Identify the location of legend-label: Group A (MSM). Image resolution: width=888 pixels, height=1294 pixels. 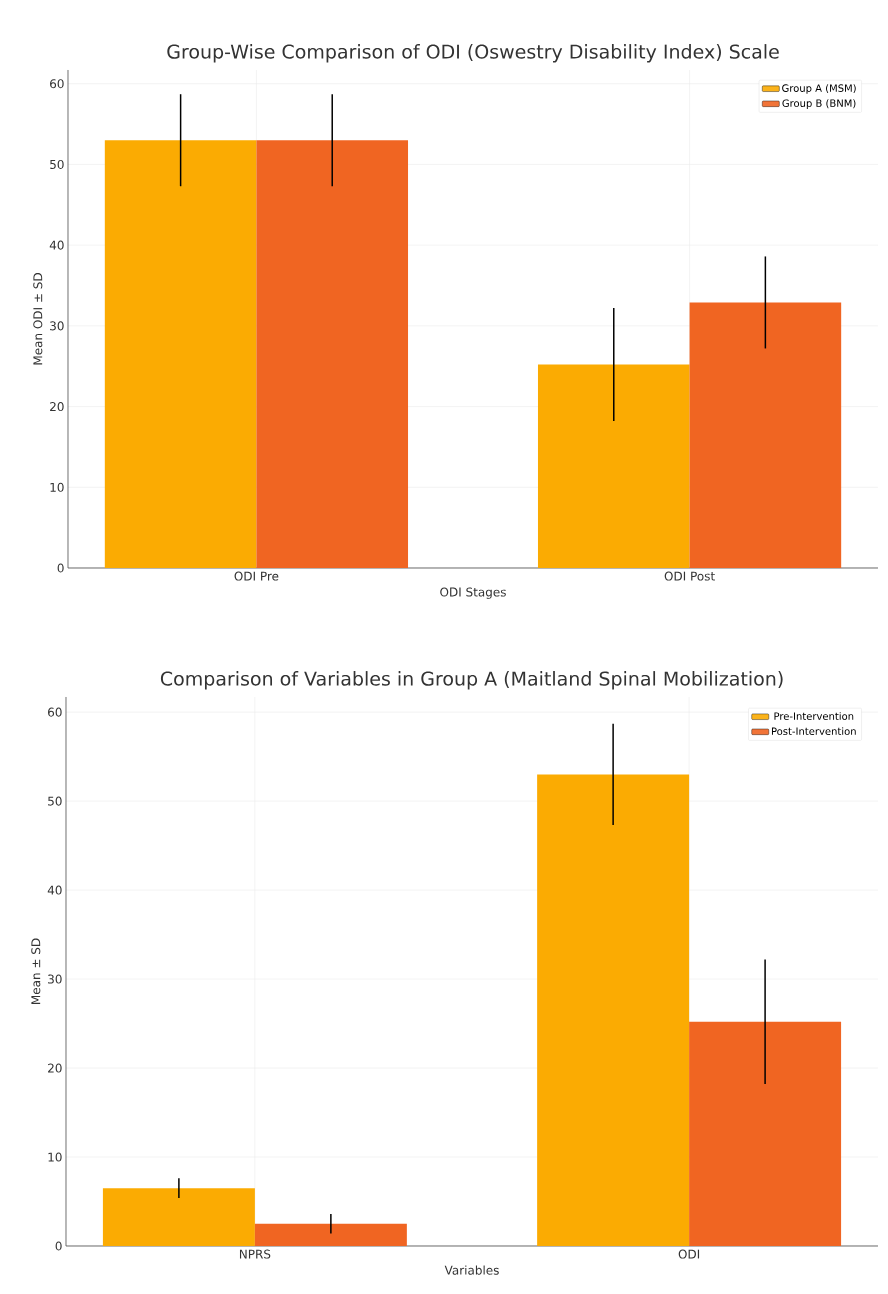
(819, 89).